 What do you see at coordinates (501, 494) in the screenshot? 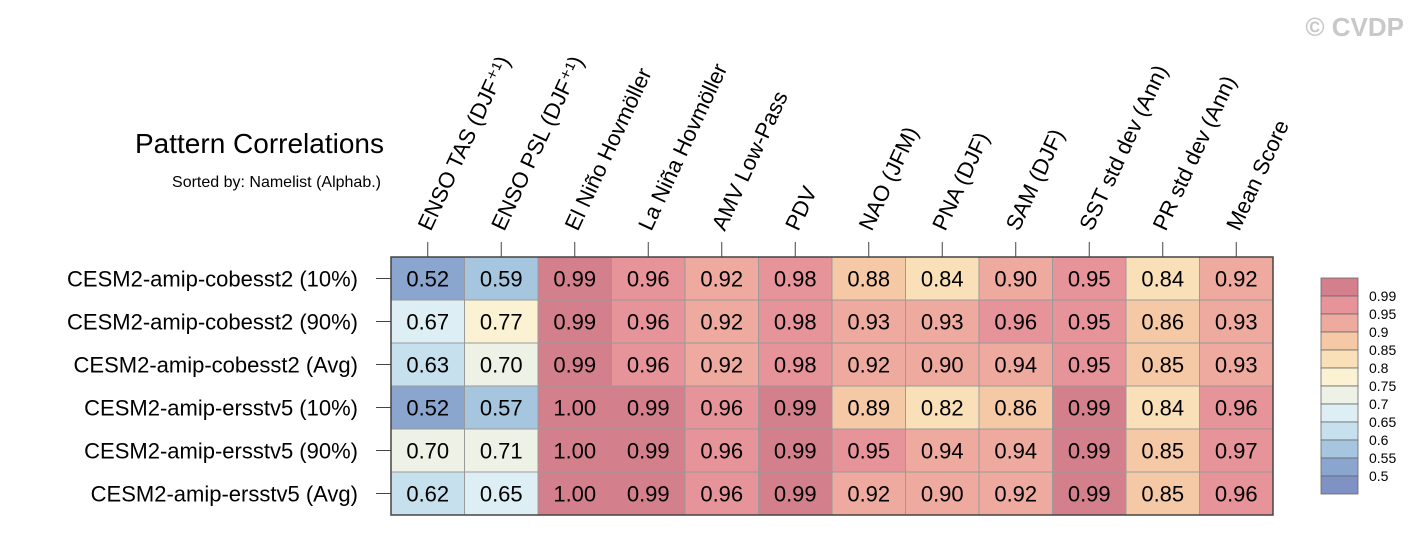
I see `cell-value-label: 0.65` at bounding box center [501, 494].